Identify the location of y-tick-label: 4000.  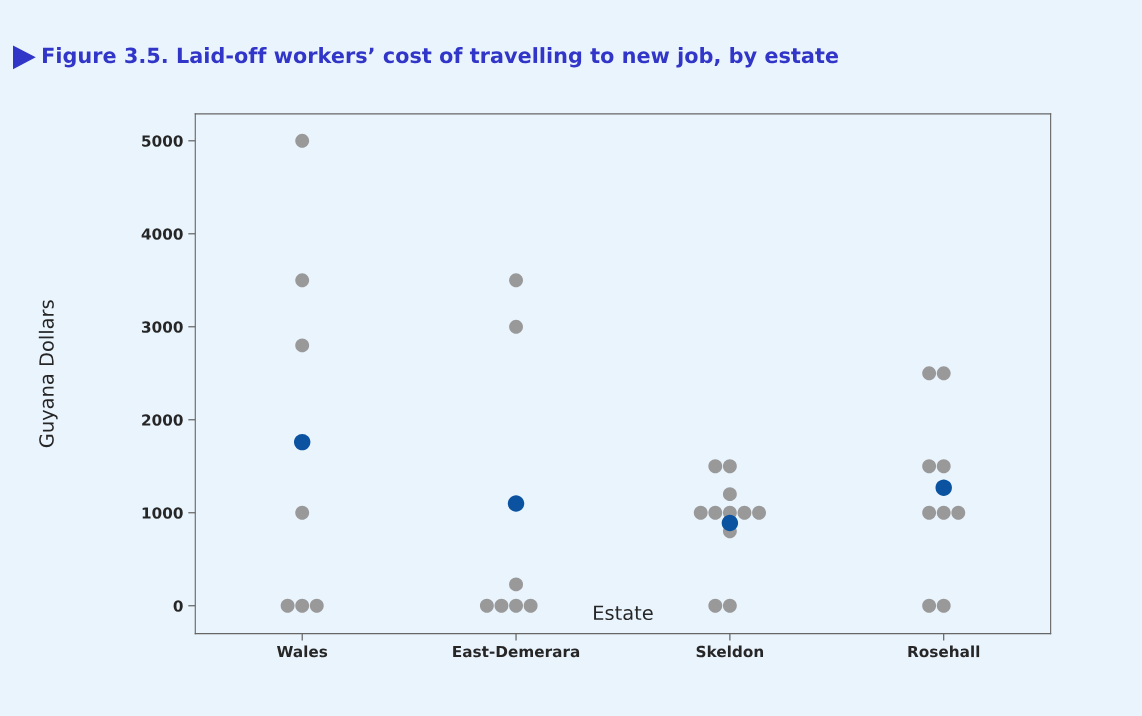
(162, 234).